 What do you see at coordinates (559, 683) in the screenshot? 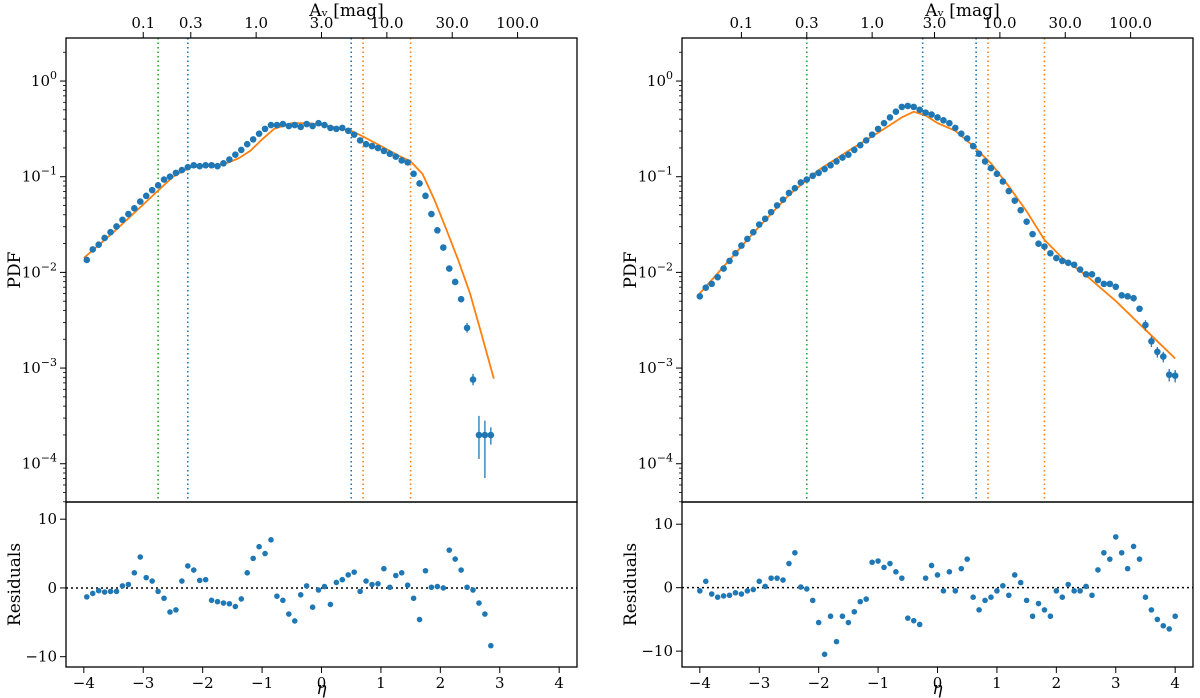
I see `x-tick-label: 4` at bounding box center [559, 683].